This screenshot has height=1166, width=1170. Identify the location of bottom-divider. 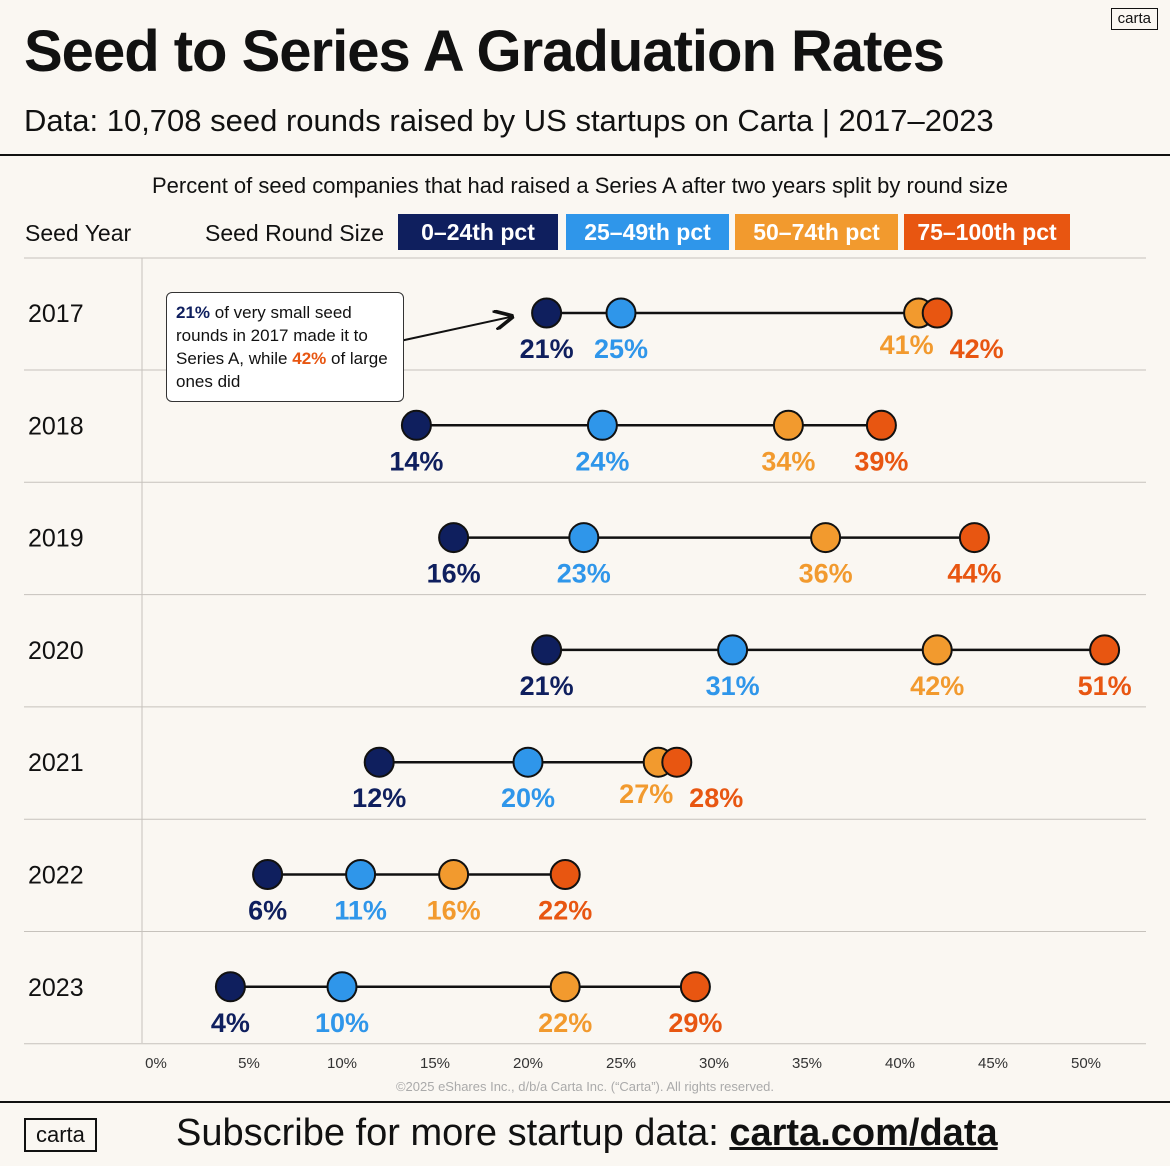
(585, 1102).